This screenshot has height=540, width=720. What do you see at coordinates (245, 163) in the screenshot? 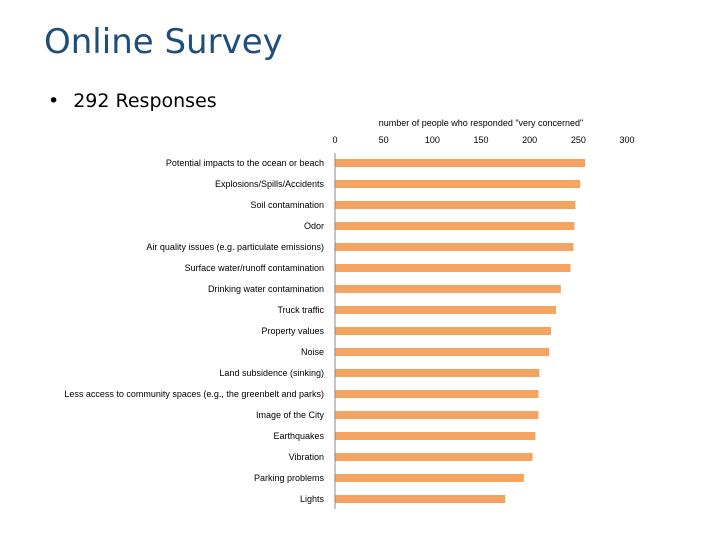
I see `category-label: Potential impacts to the ocean or beach` at bounding box center [245, 163].